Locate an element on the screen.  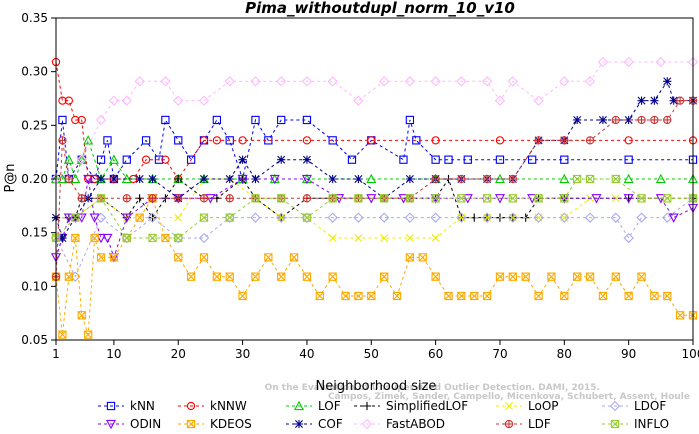
legend-label: SimplifiedLOF is located at coordinates (427, 406).